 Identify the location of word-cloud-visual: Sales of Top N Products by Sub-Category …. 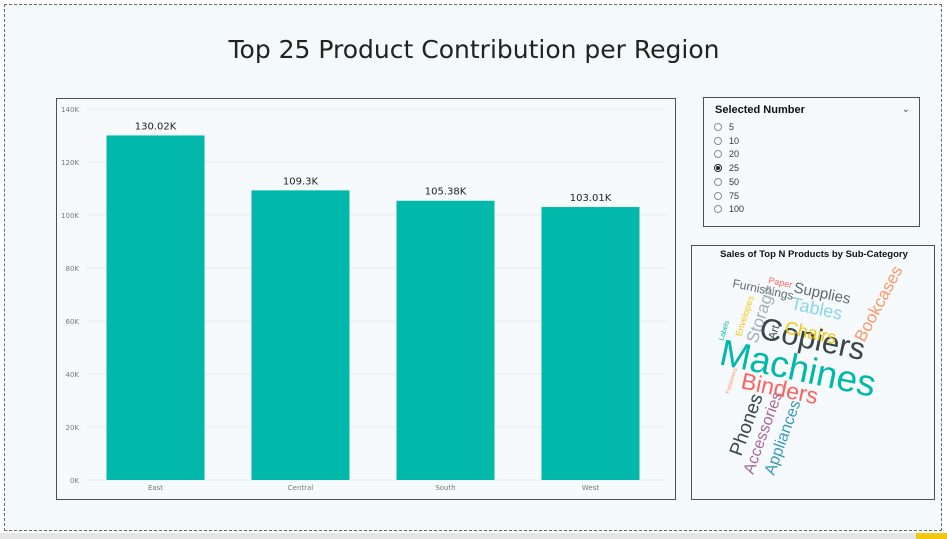
(813, 372).